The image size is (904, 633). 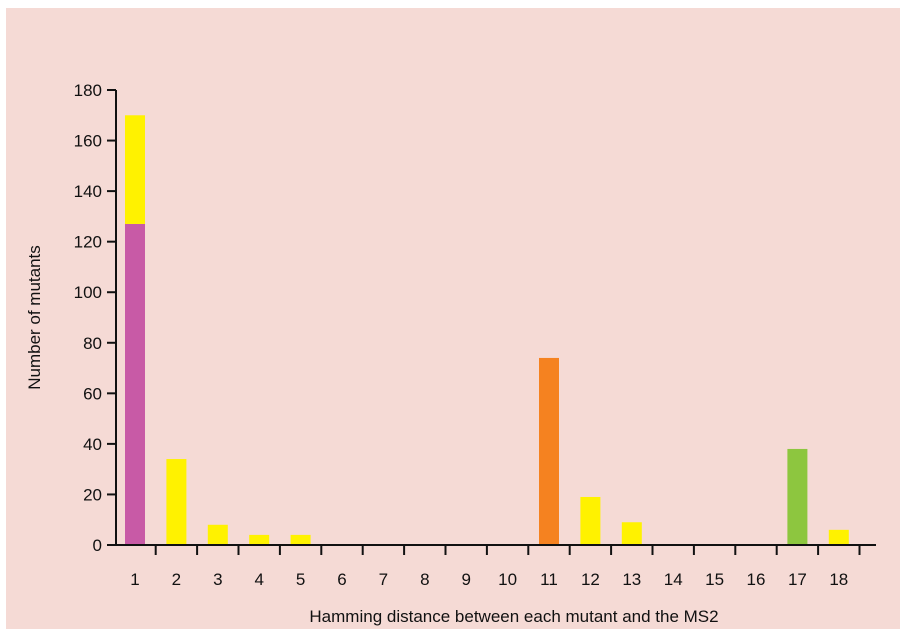 I want to click on y-tick-label: 20, so click(x=92, y=494).